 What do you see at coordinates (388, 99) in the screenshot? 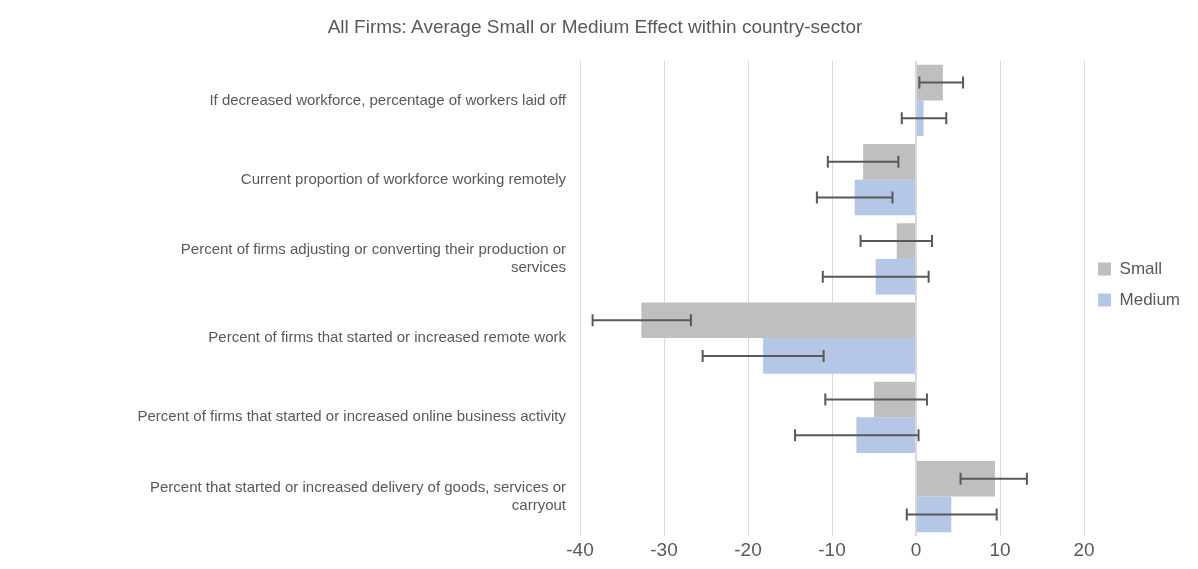
I see `y-tick-label: If decreased workforce, percentage of workers laid off` at bounding box center [388, 99].